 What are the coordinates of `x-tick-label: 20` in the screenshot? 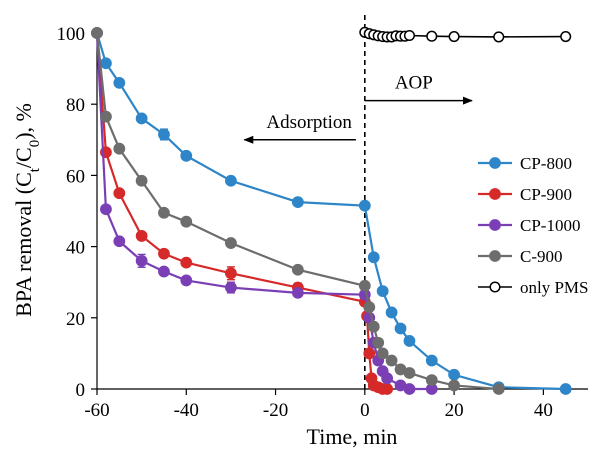 It's located at (454, 410).